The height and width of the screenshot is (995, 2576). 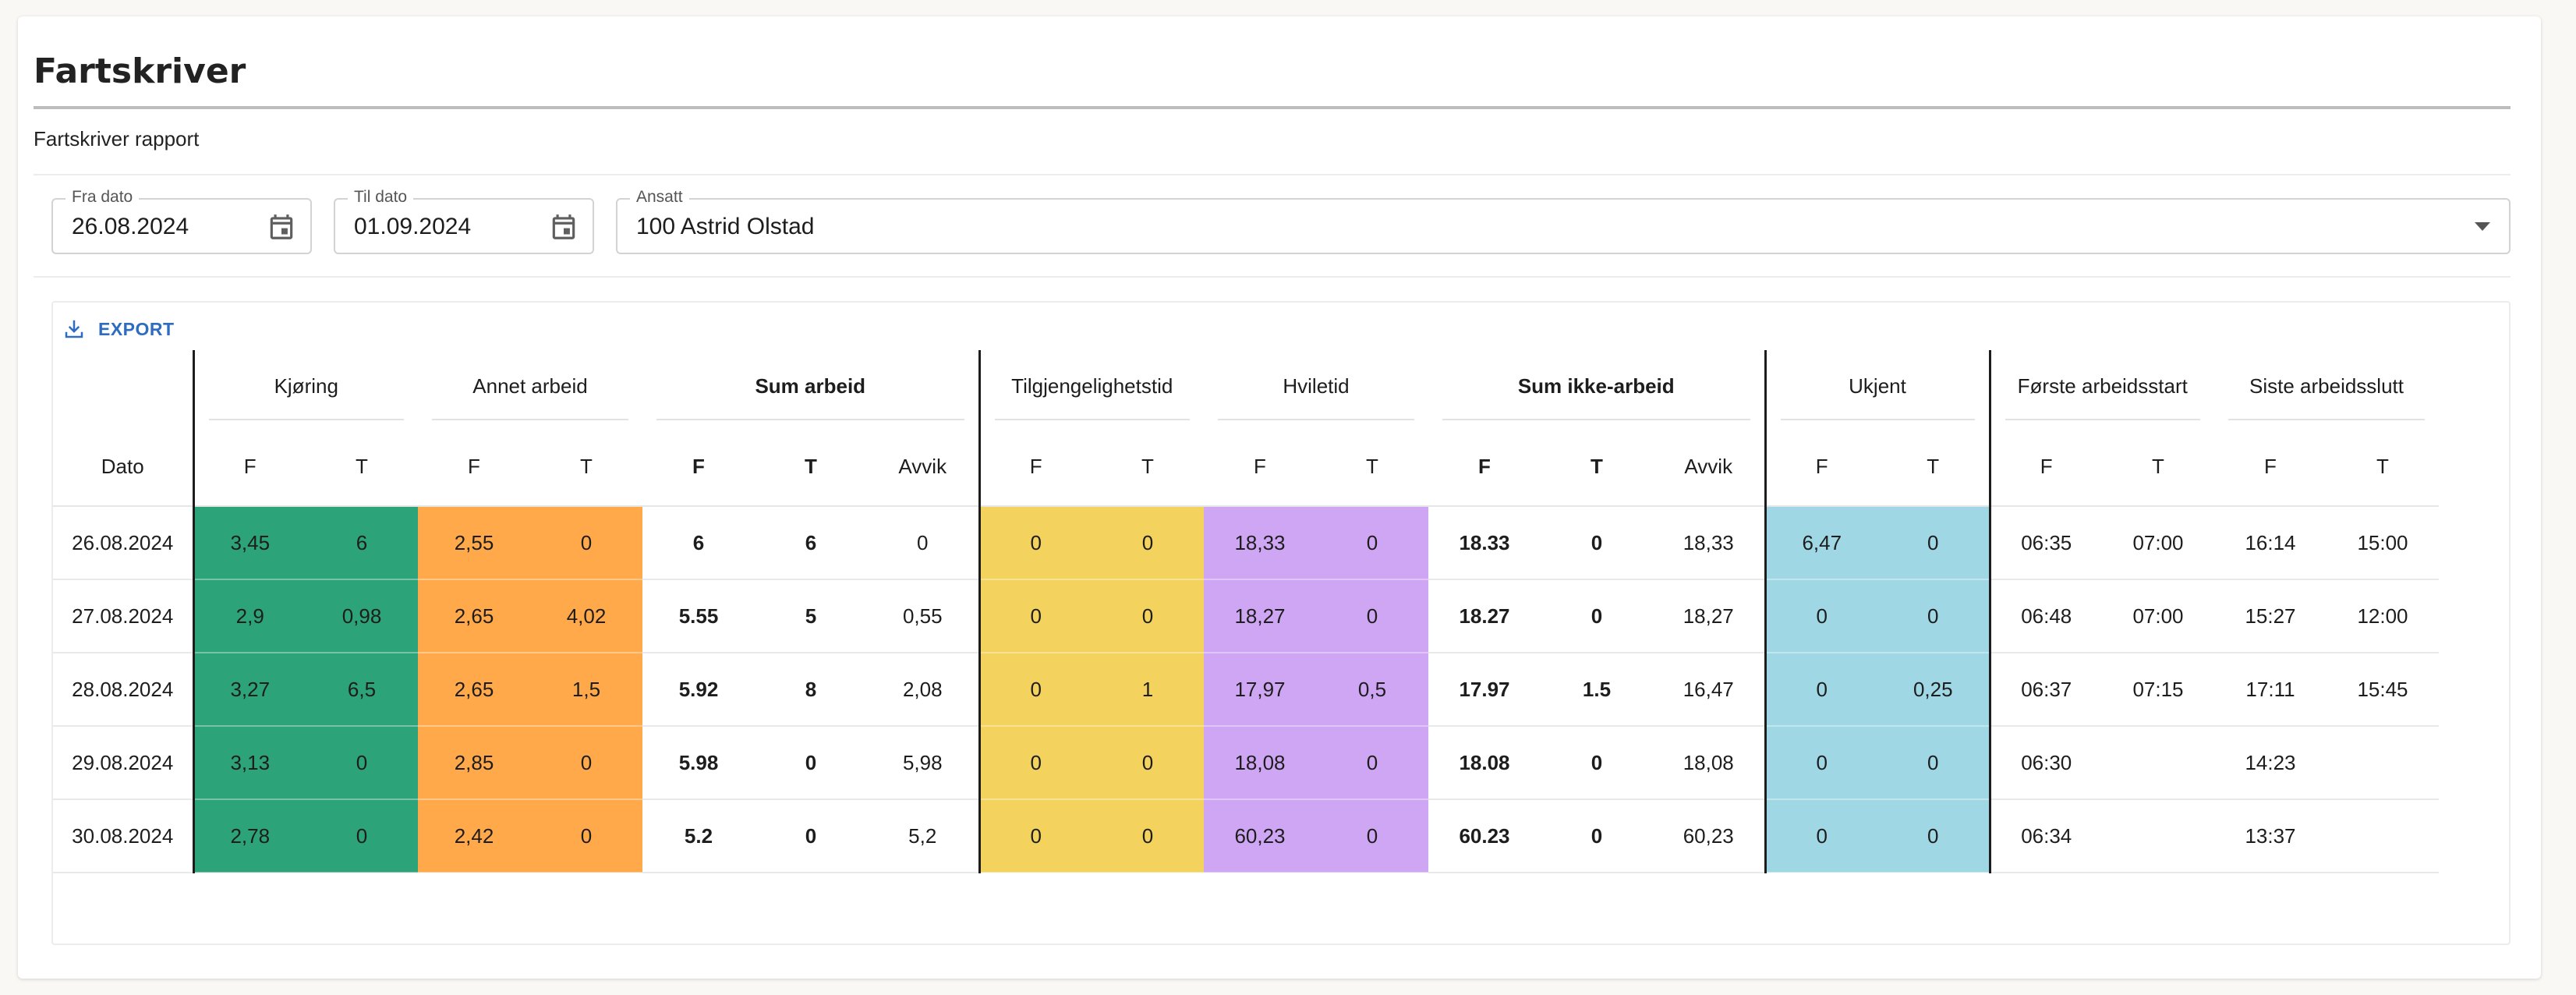 I want to click on cell-kjoring-t: 0,98, so click(x=362, y=616).